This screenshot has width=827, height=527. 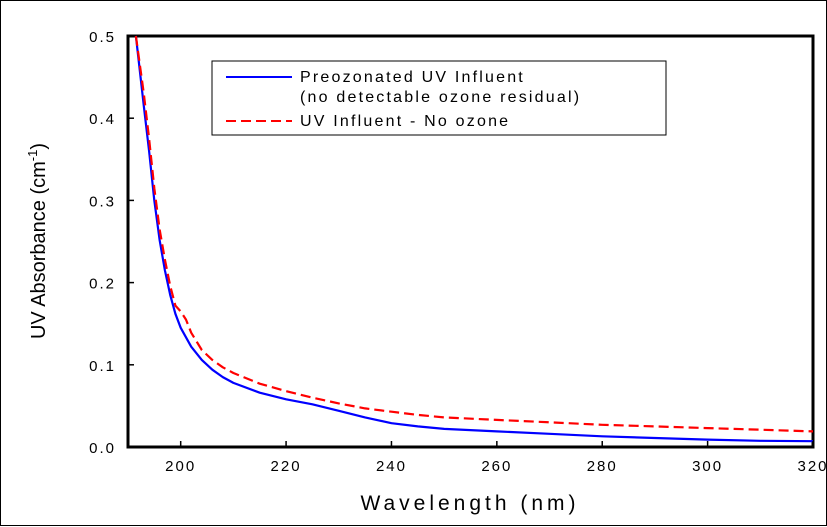 What do you see at coordinates (102, 448) in the screenshot?
I see `y-tick-label: 0.0` at bounding box center [102, 448].